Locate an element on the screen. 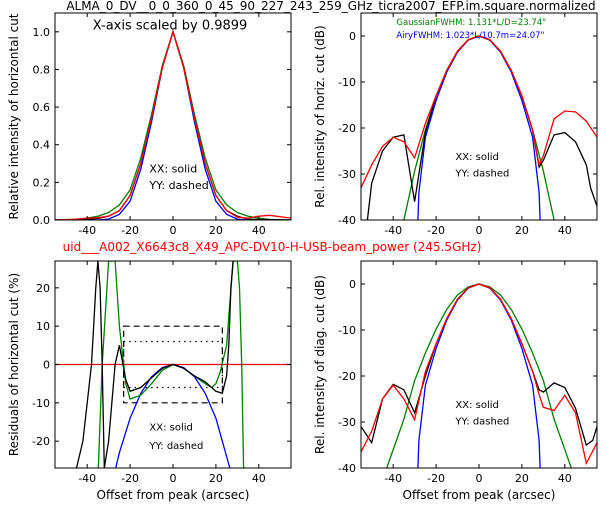  y-tick-label: 10 is located at coordinates (43, 326).